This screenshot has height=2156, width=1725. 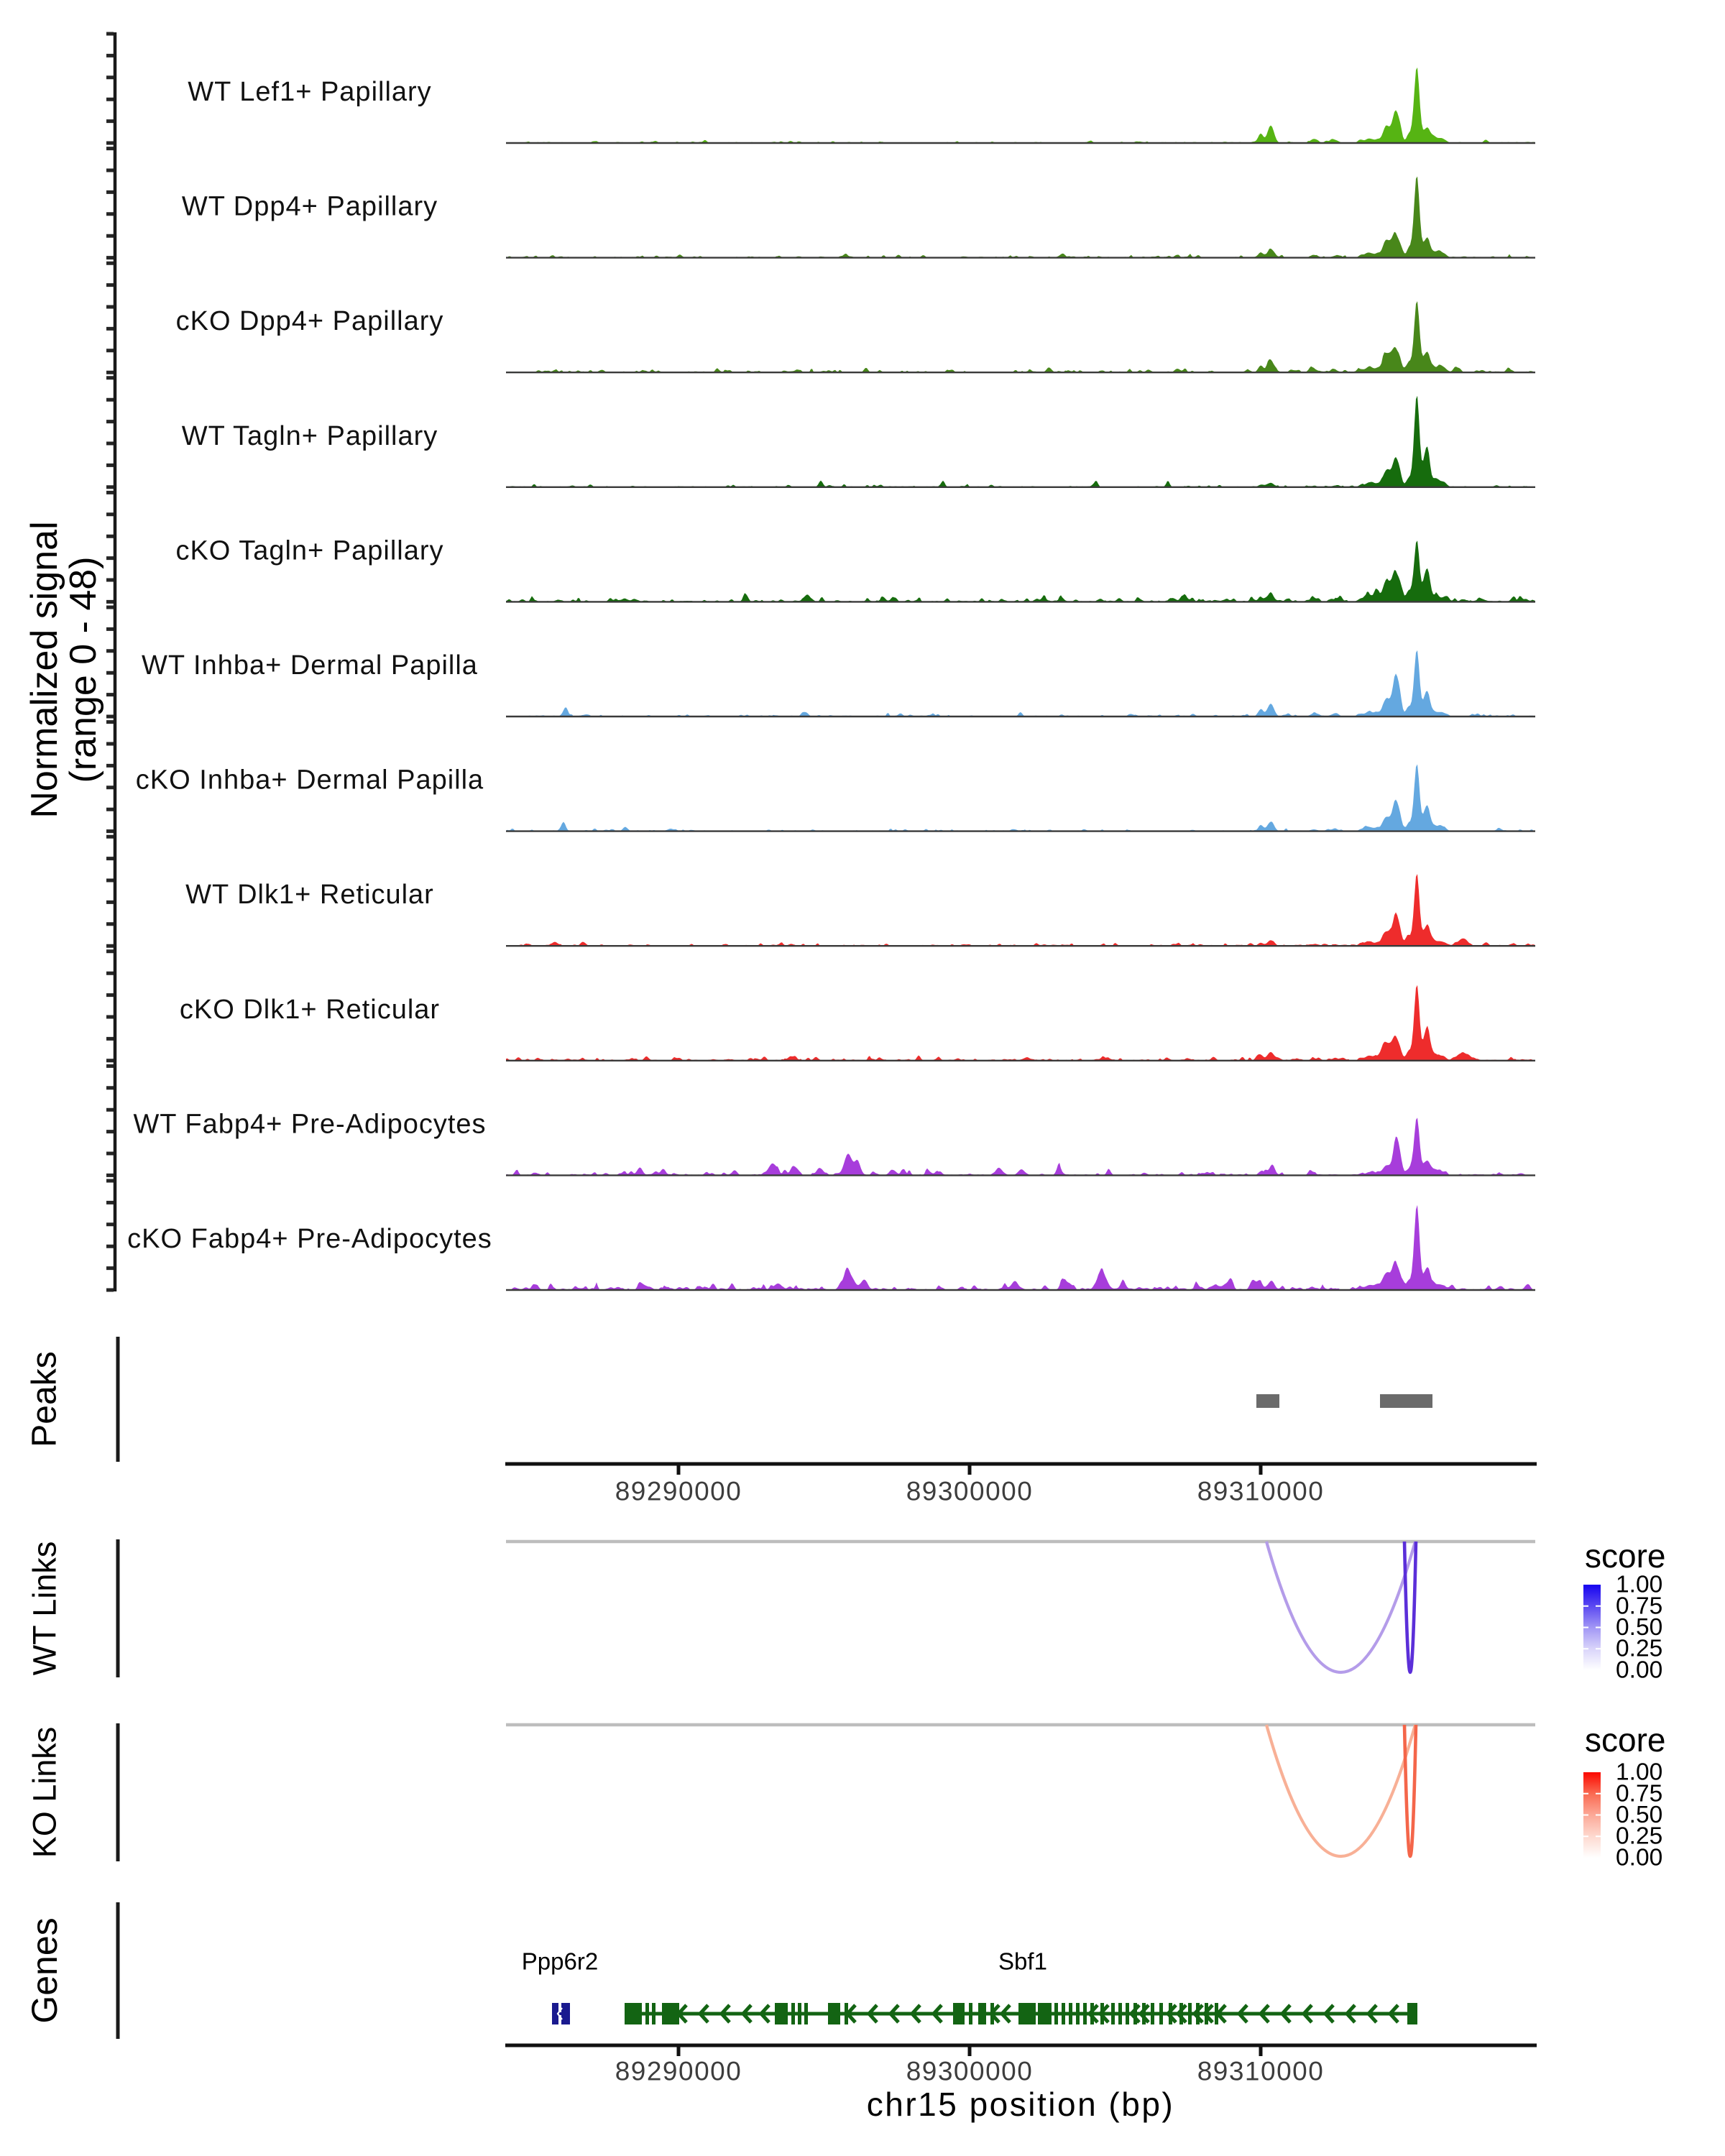 What do you see at coordinates (310, 436) in the screenshot?
I see `svg-text: WT Tagln+ Papillary` at bounding box center [310, 436].